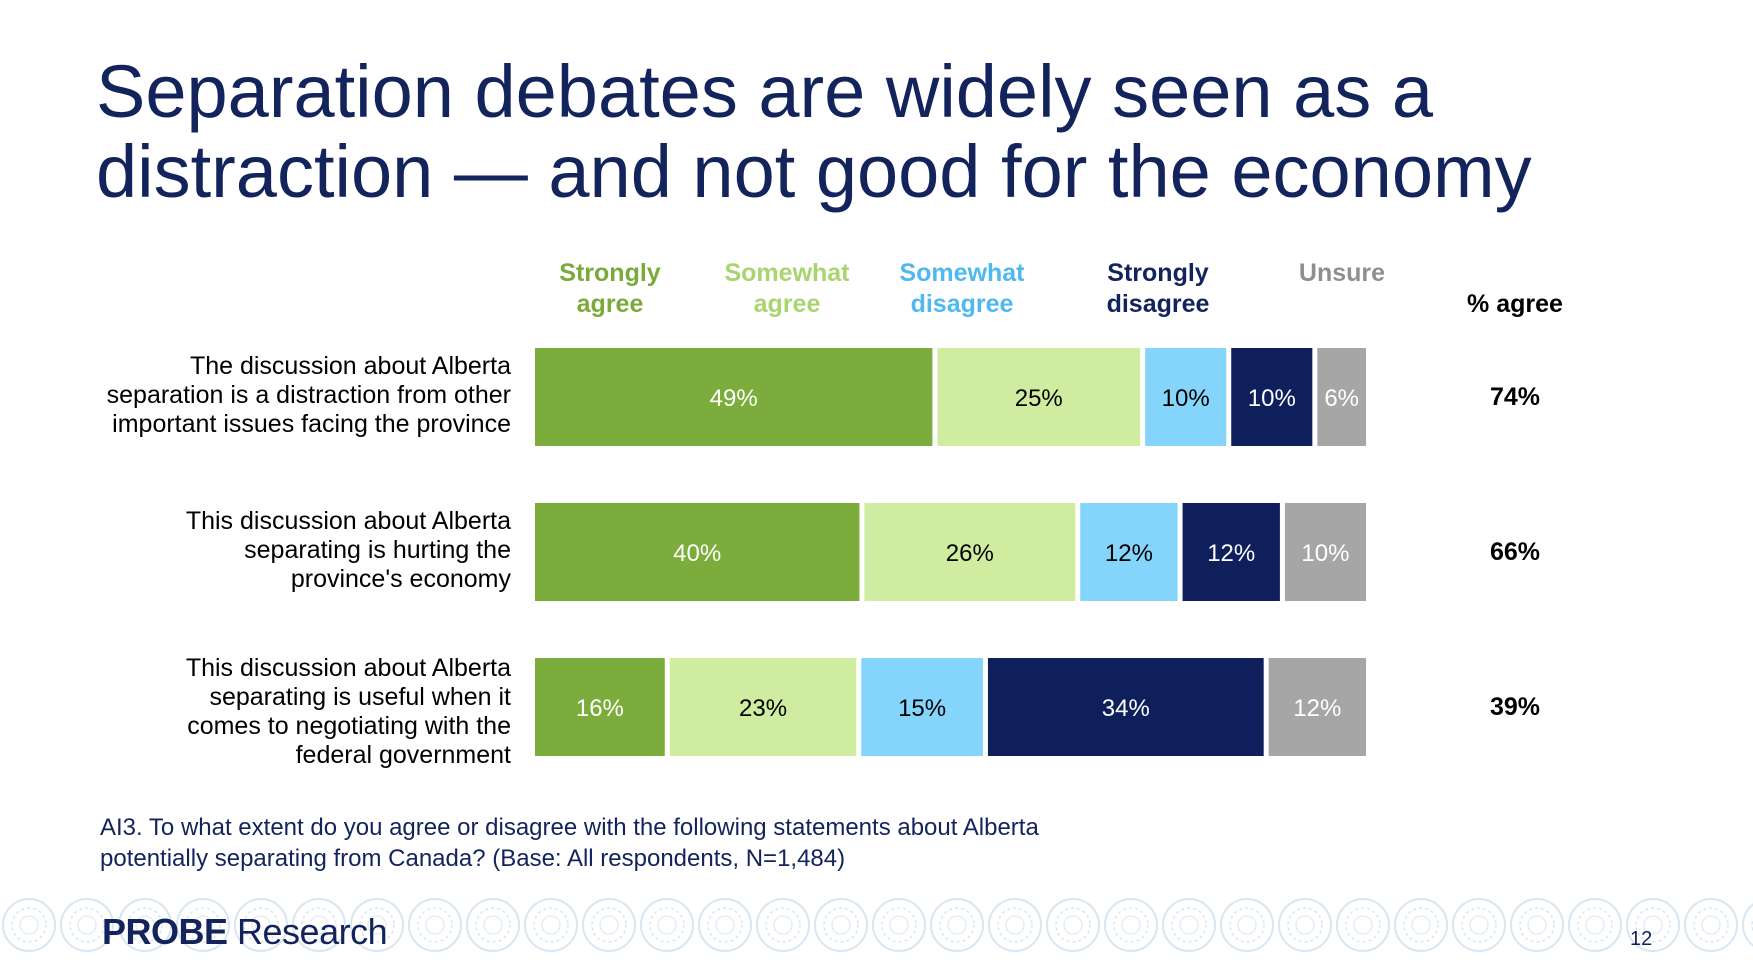 This screenshot has height=962, width=1753. I want to click on bar-segment-row1-unsure, so click(1341, 397).